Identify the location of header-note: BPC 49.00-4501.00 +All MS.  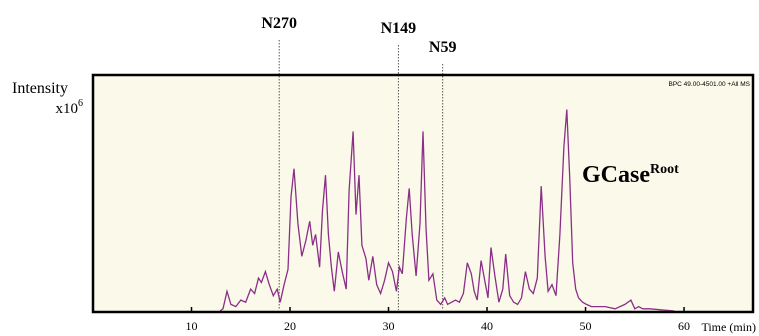
(710, 84).